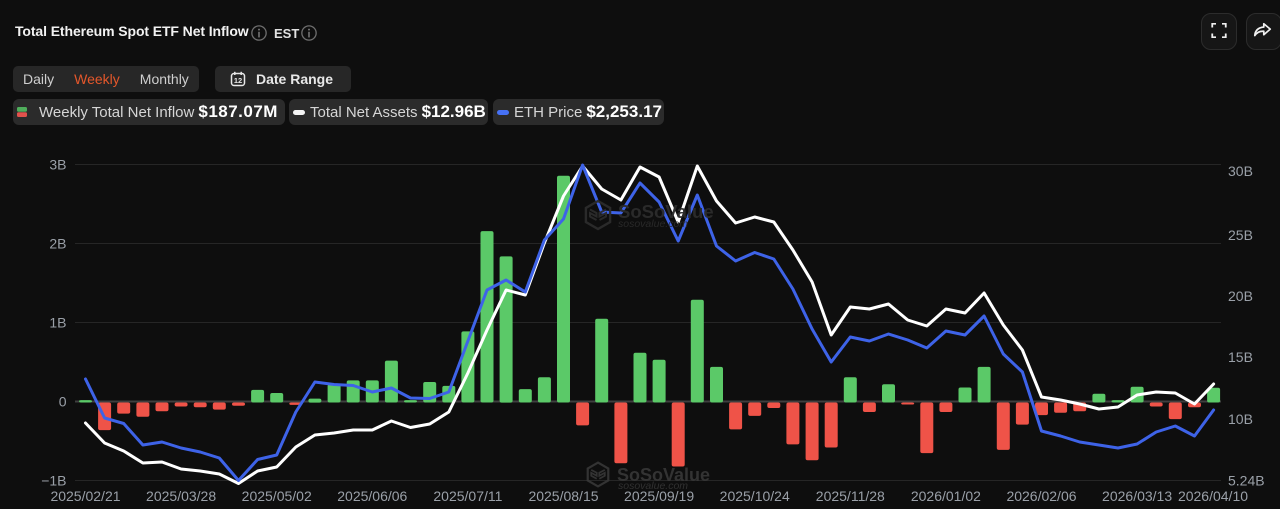 This screenshot has height=509, width=1280. I want to click on svg-text: 2025/11/28, so click(850, 496).